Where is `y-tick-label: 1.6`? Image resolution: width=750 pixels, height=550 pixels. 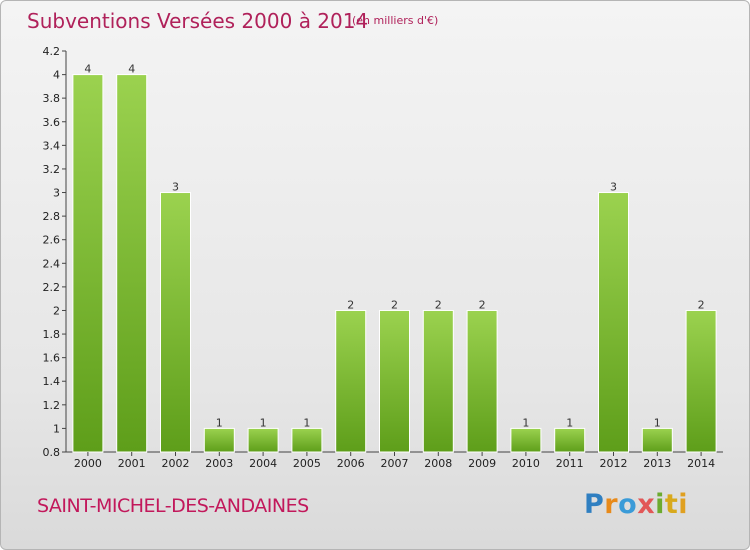 y-tick-label: 1.6 is located at coordinates (52, 358).